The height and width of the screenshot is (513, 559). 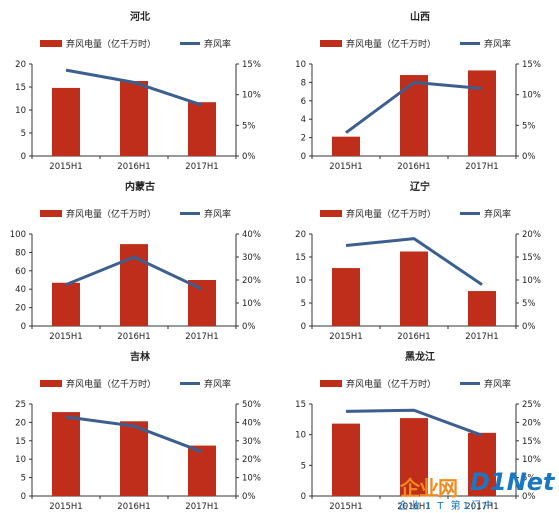 I want to click on left-tick-label: 25, so click(x=20, y=405).